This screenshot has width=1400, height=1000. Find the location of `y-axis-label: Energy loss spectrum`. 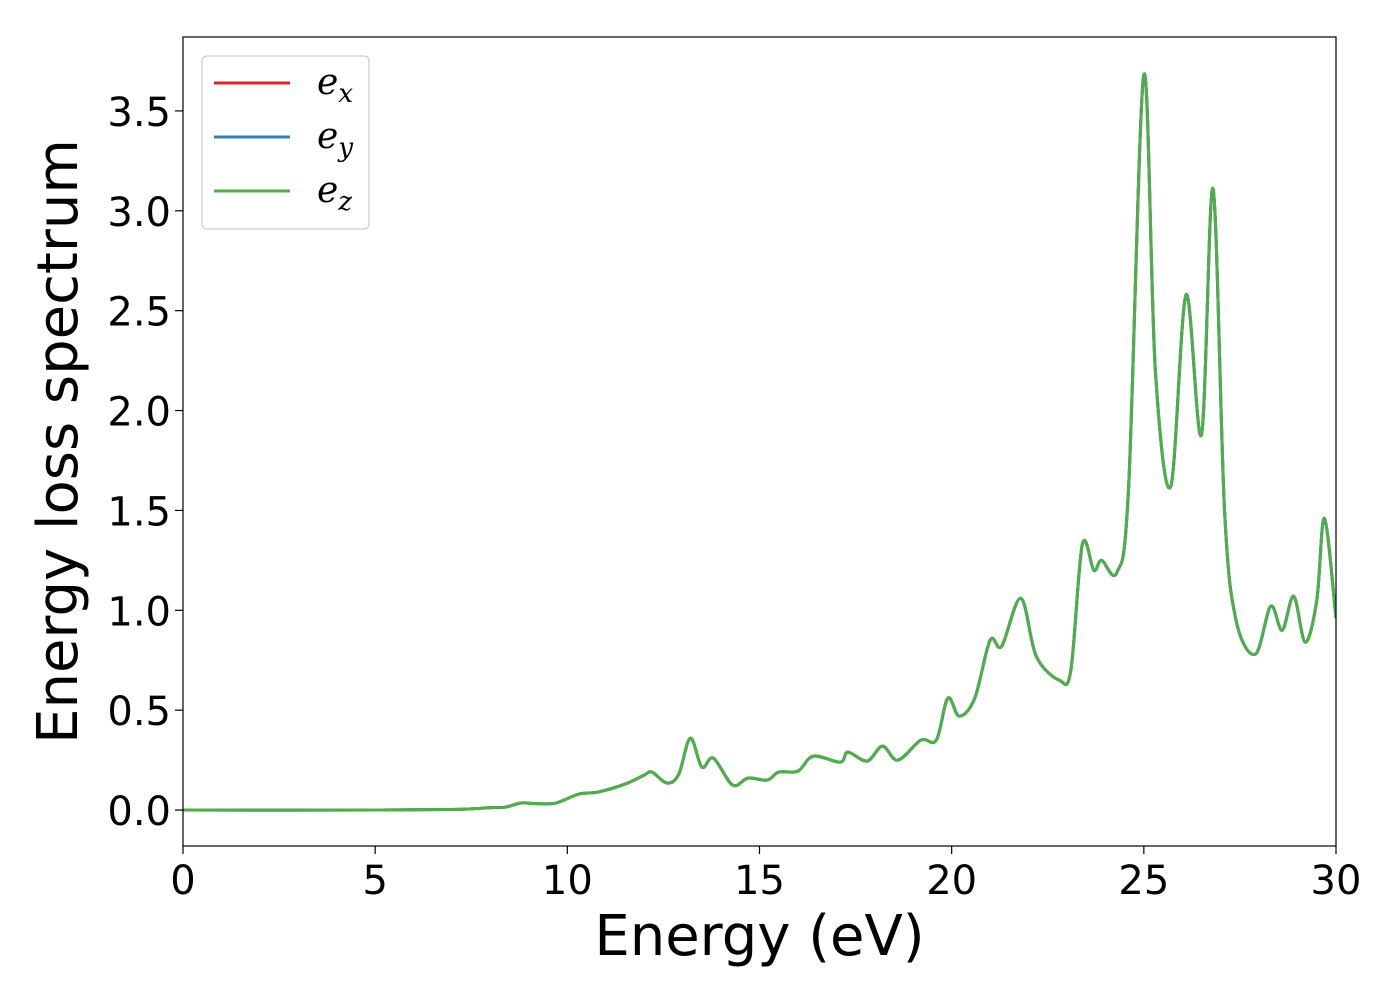

y-axis-label: Energy loss spectrum is located at coordinates (58, 441).